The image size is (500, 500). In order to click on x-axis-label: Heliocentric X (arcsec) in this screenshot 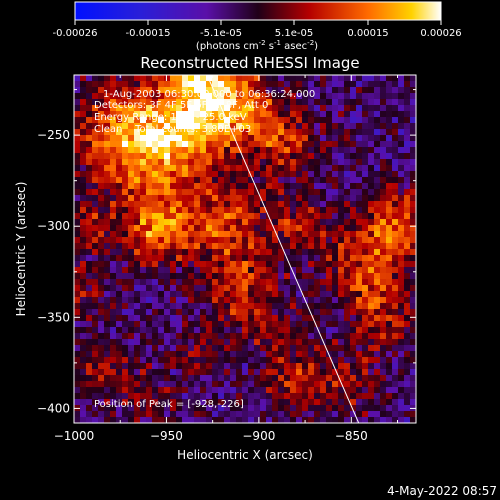, I will do `click(245, 455)`.